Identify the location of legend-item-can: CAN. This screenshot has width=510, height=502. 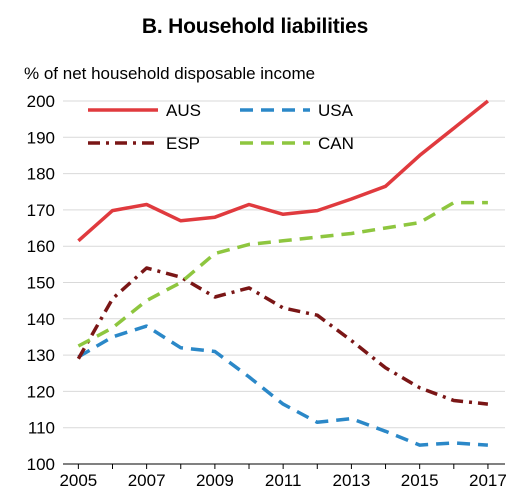
(297, 143).